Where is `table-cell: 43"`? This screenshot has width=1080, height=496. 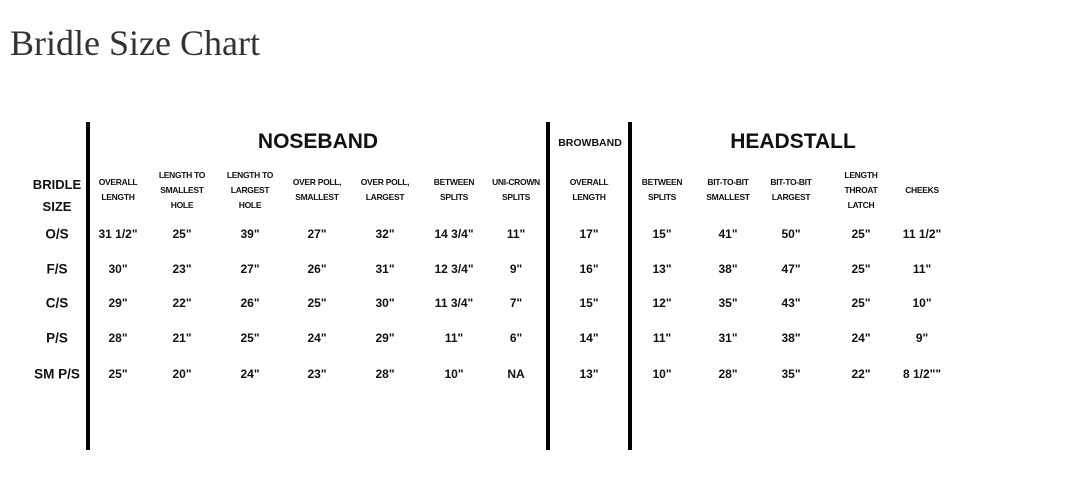
table-cell: 43" is located at coordinates (791, 303).